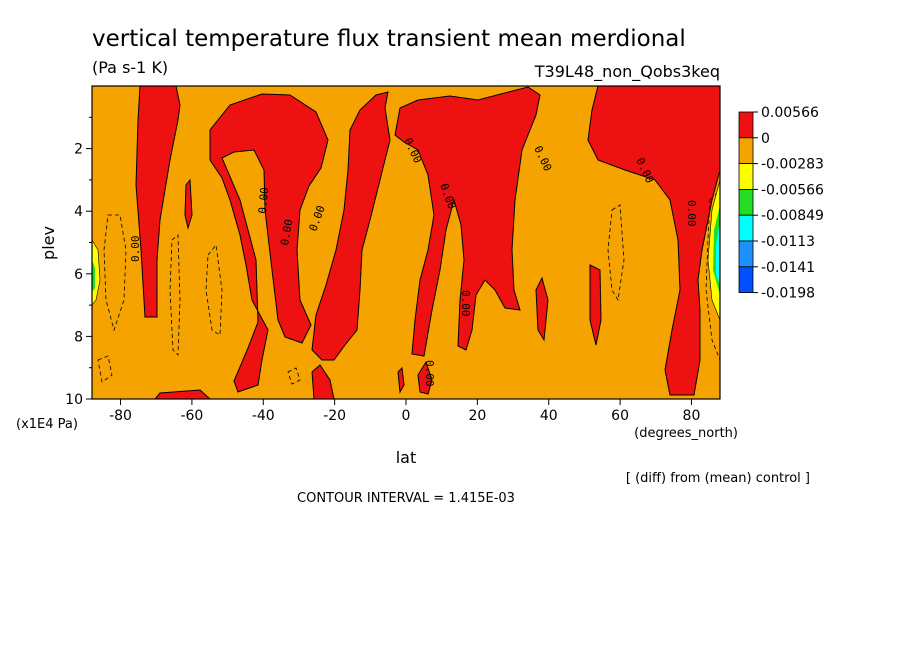 The width and height of the screenshot is (904, 654). Describe the element at coordinates (158, 201) in the screenshot. I see `region-lat-74-column` at that location.